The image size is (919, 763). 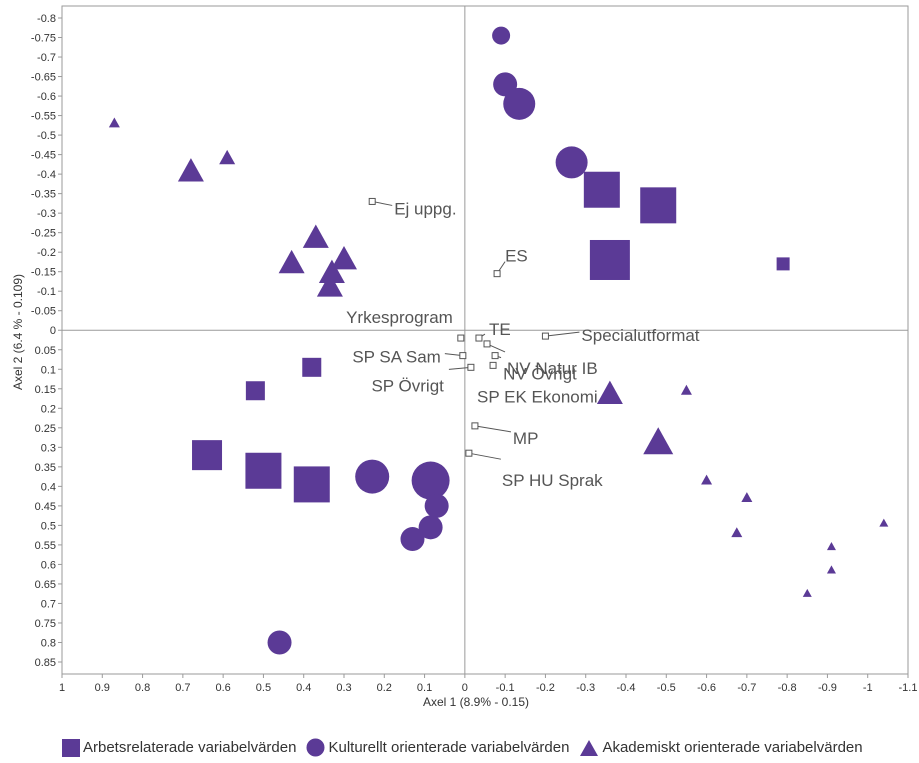 I want to click on legend-label: Arbetsrelaterade variabelvärden, so click(x=190, y=747).